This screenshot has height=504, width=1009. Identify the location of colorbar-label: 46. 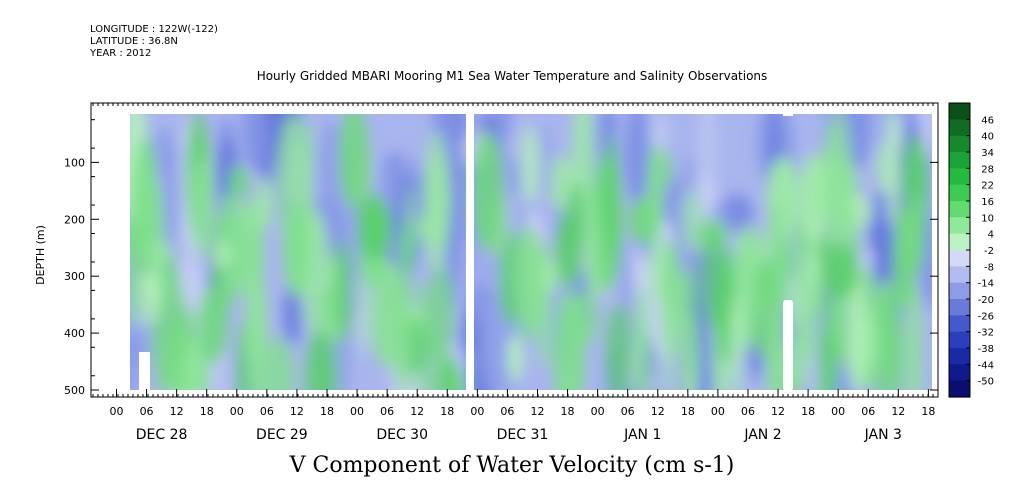
(987, 120).